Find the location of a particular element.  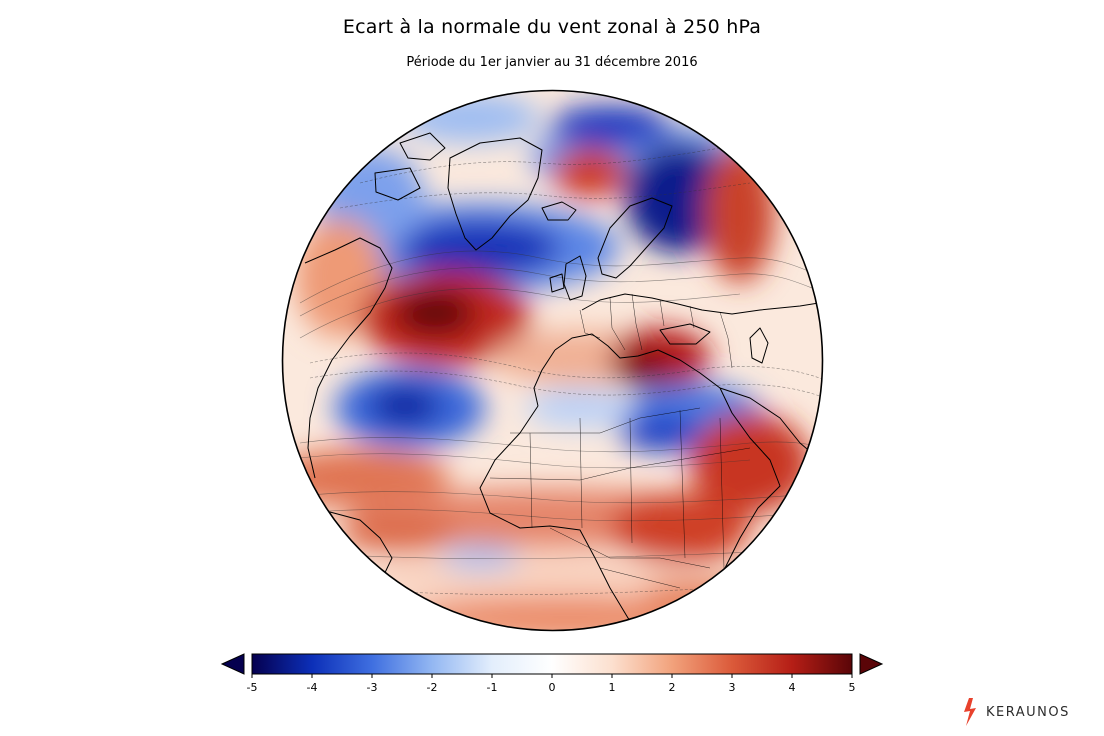

colorbar-tick-label: 2 is located at coordinates (672, 687).